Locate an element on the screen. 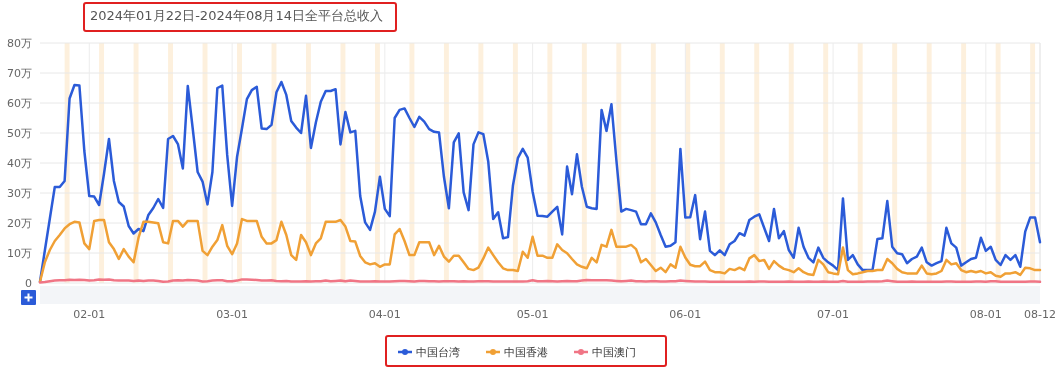  chart-title: 2024年01月22日-2024年08月14日全平台总收入 is located at coordinates (237, 15).